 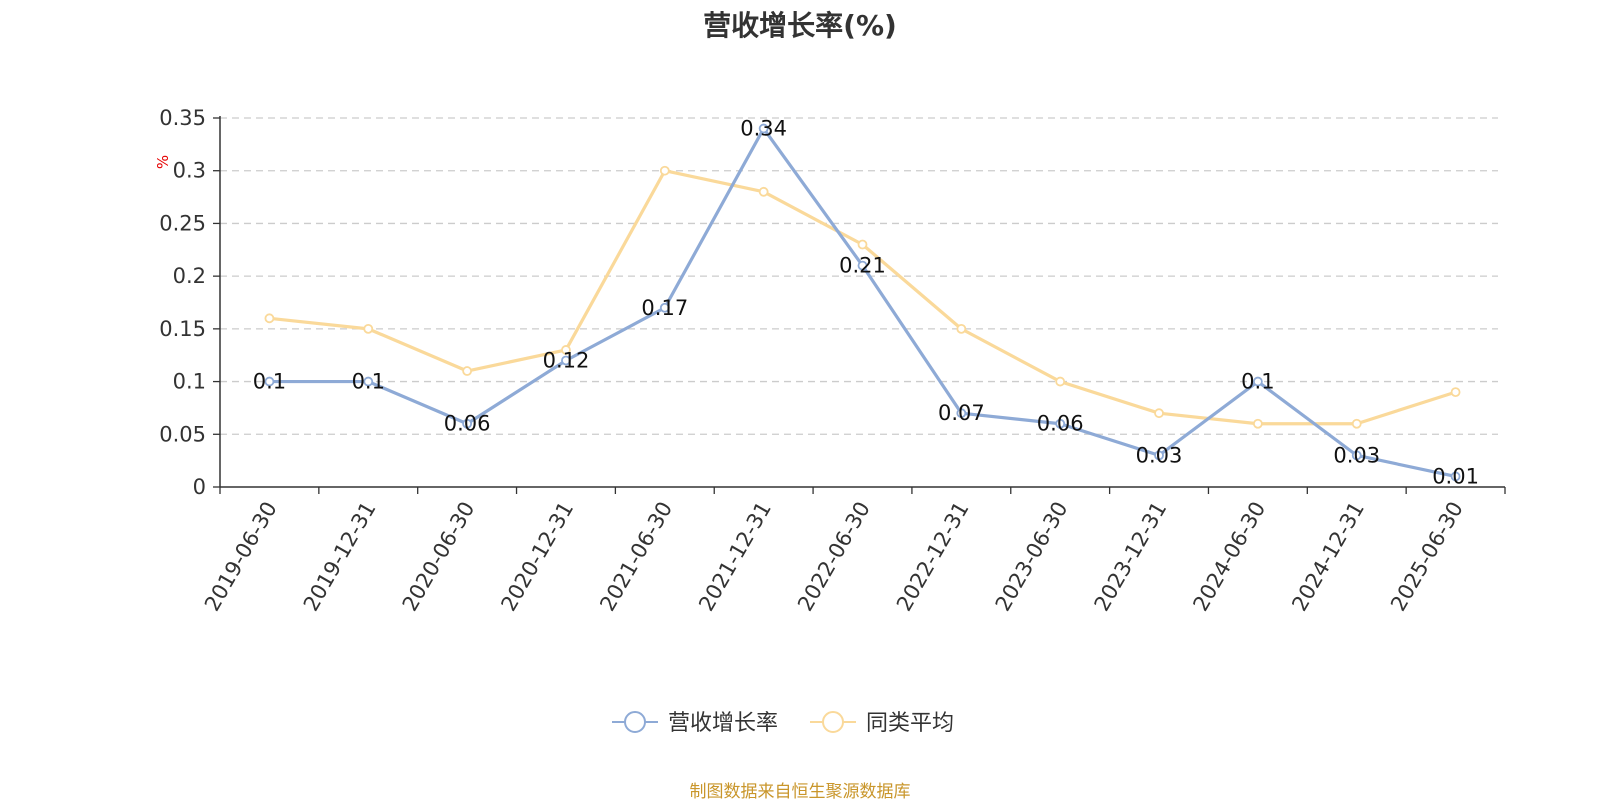 I want to click on y-tick-label: 0, so click(x=199, y=487).